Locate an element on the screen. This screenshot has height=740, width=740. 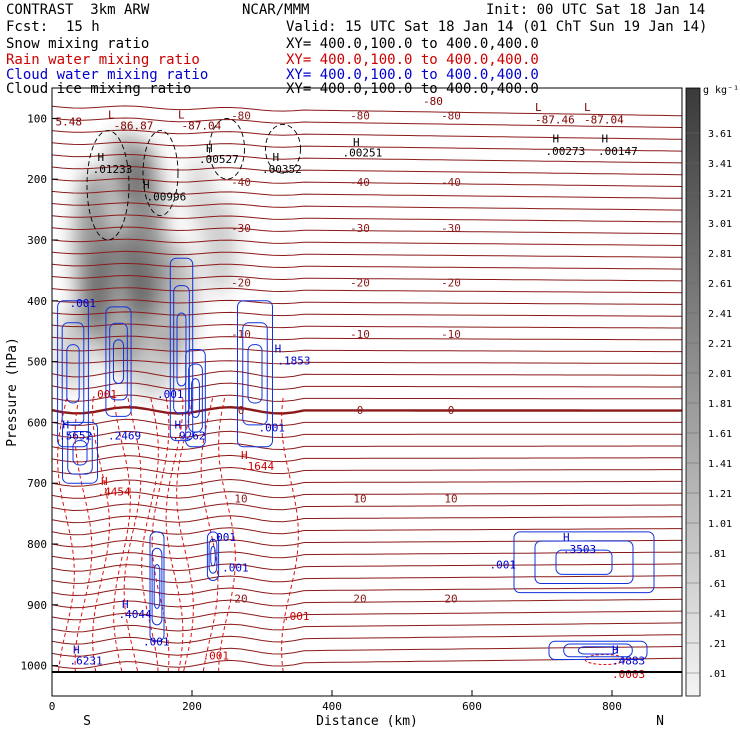
extremum-label-34: .001 is located at coordinates (272, 428).